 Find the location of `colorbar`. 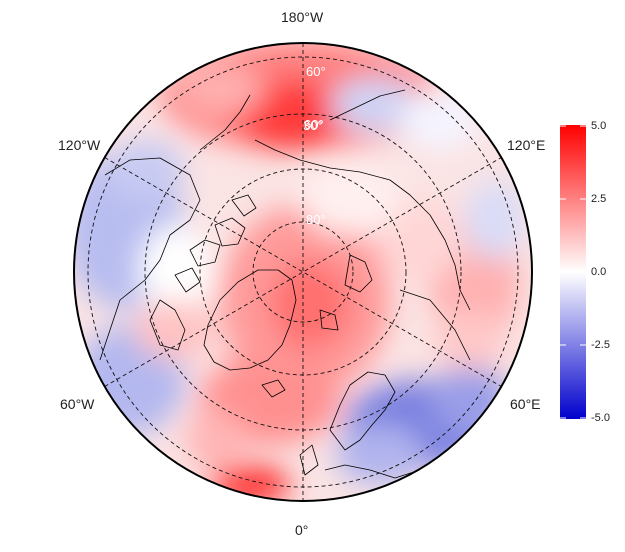

colorbar is located at coordinates (573, 272).